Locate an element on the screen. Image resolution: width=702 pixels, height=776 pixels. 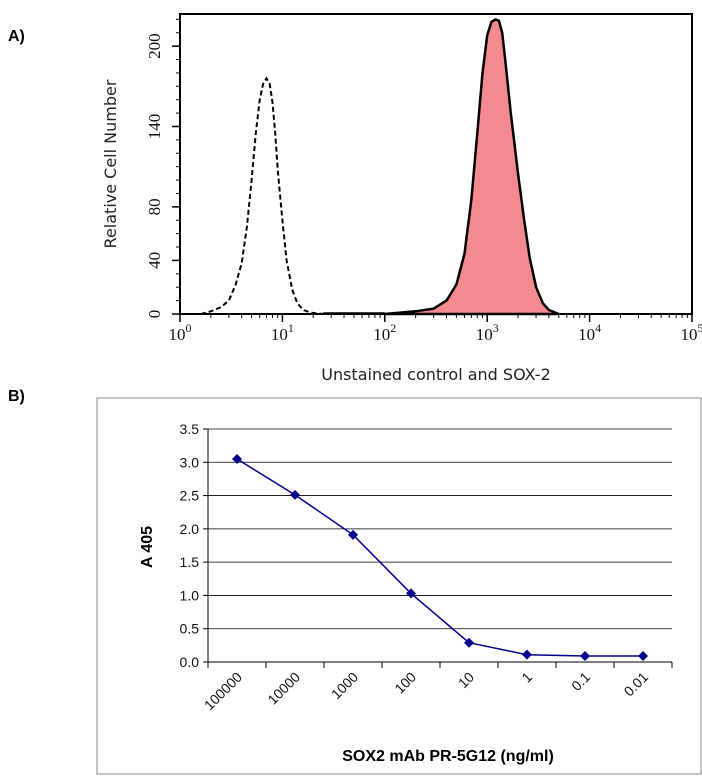
panel-b-label: B) is located at coordinates (16, 396).